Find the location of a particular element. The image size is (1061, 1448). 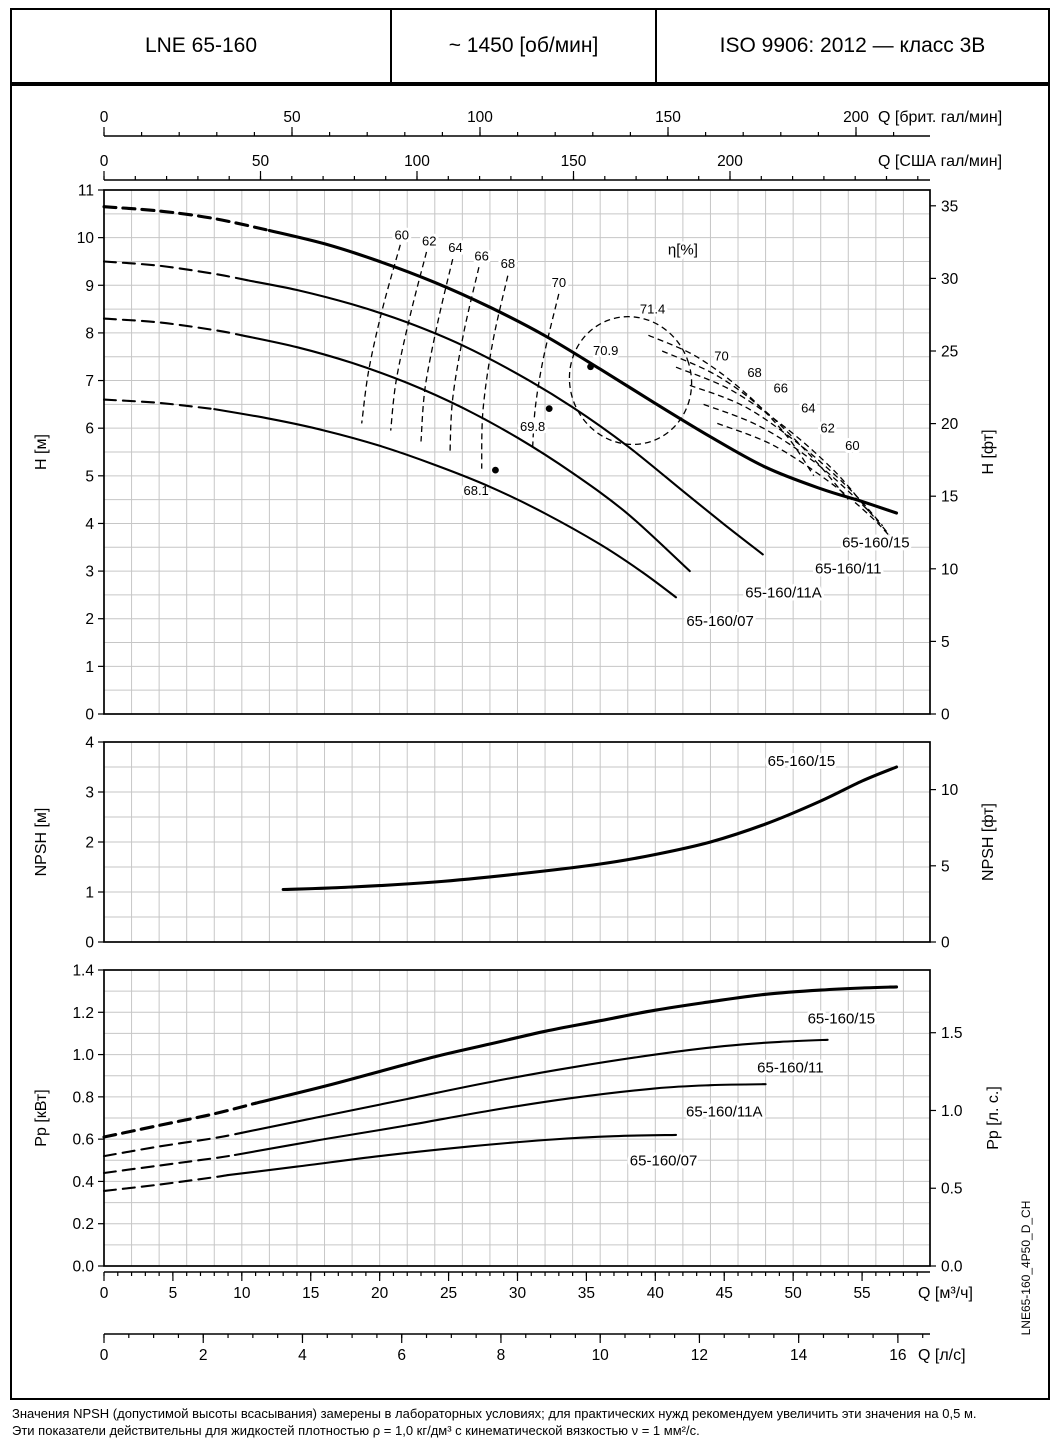

eta-contour-label-5-70: 70 is located at coordinates (559, 282).